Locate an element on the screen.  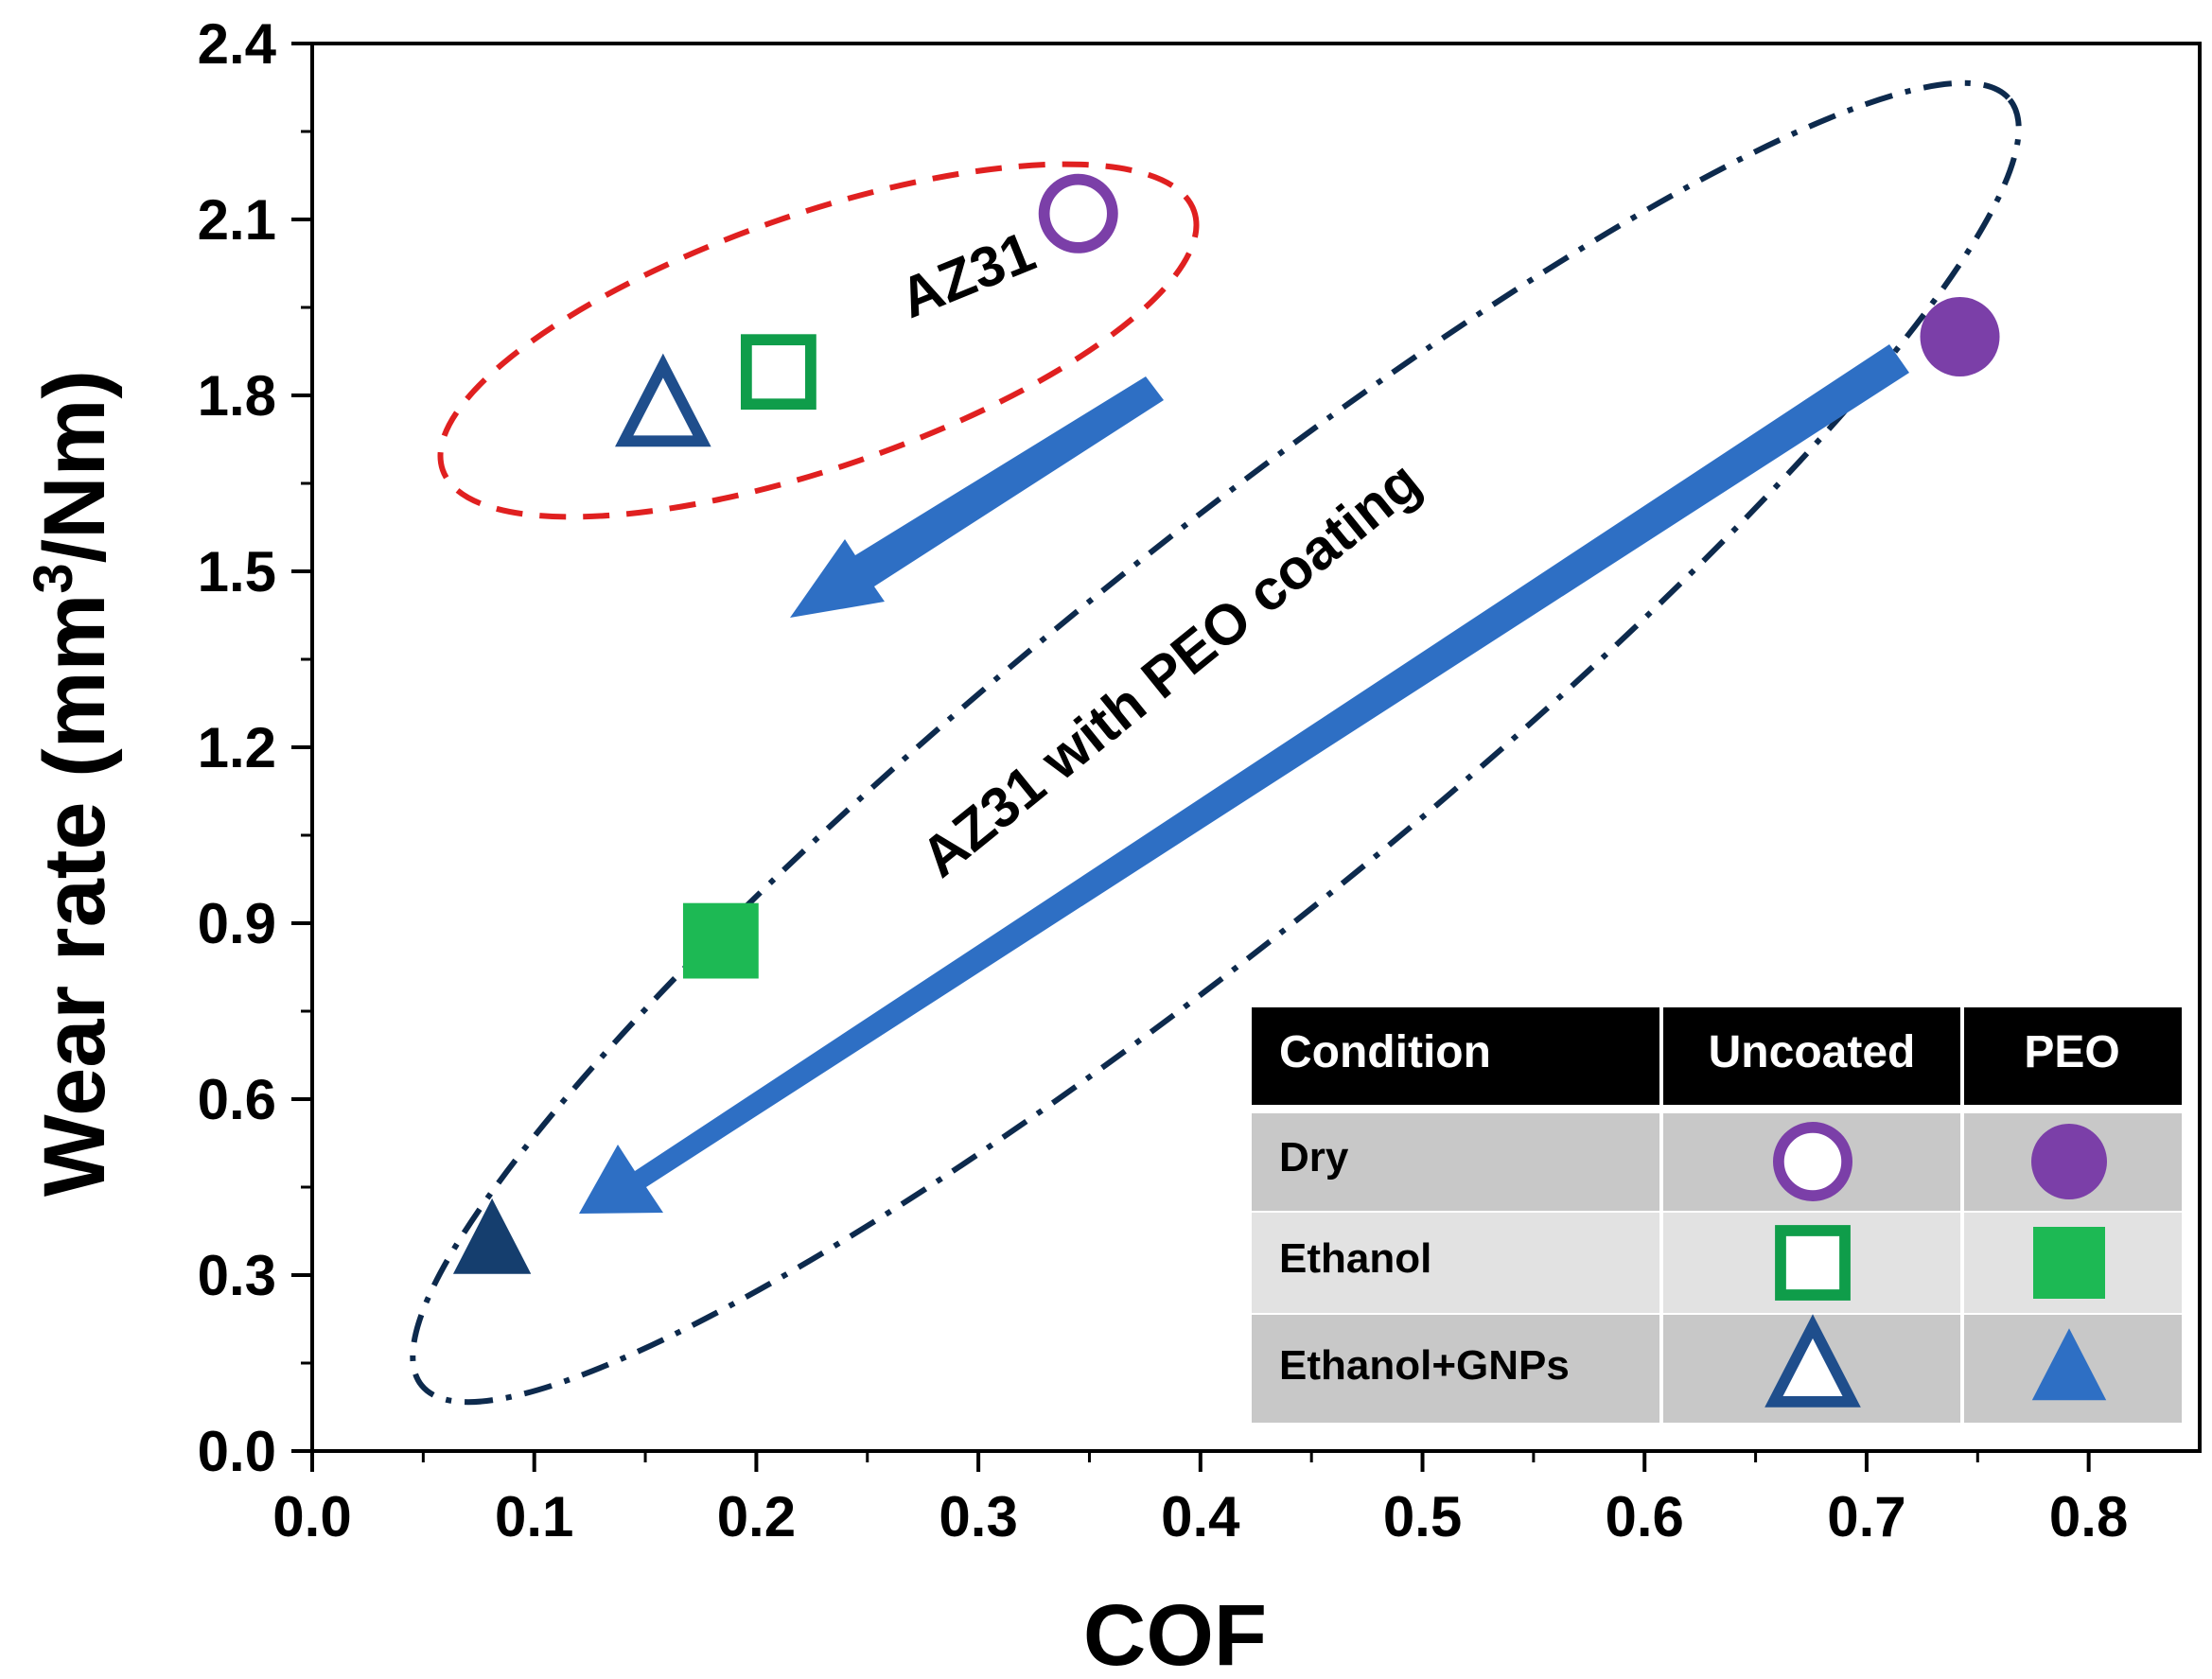
legend-row-bg-ethanol-gnps is located at coordinates (1717, 1369).